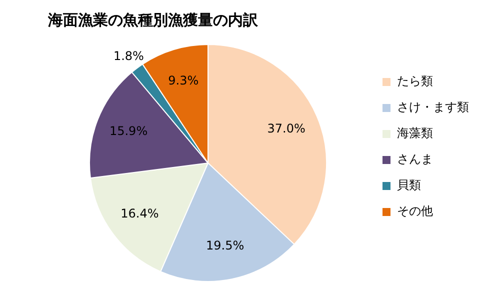 This screenshot has height=298, width=497. Describe the element at coordinates (128, 55) in the screenshot. I see `data-label: 1.8%` at that location.